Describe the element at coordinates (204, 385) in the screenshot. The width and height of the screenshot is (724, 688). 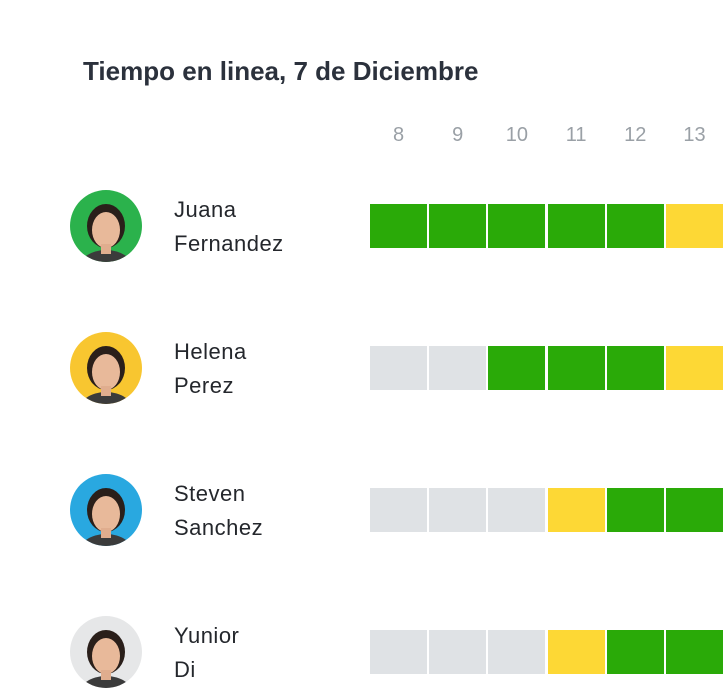
I see `person-name: Perez` at that location.